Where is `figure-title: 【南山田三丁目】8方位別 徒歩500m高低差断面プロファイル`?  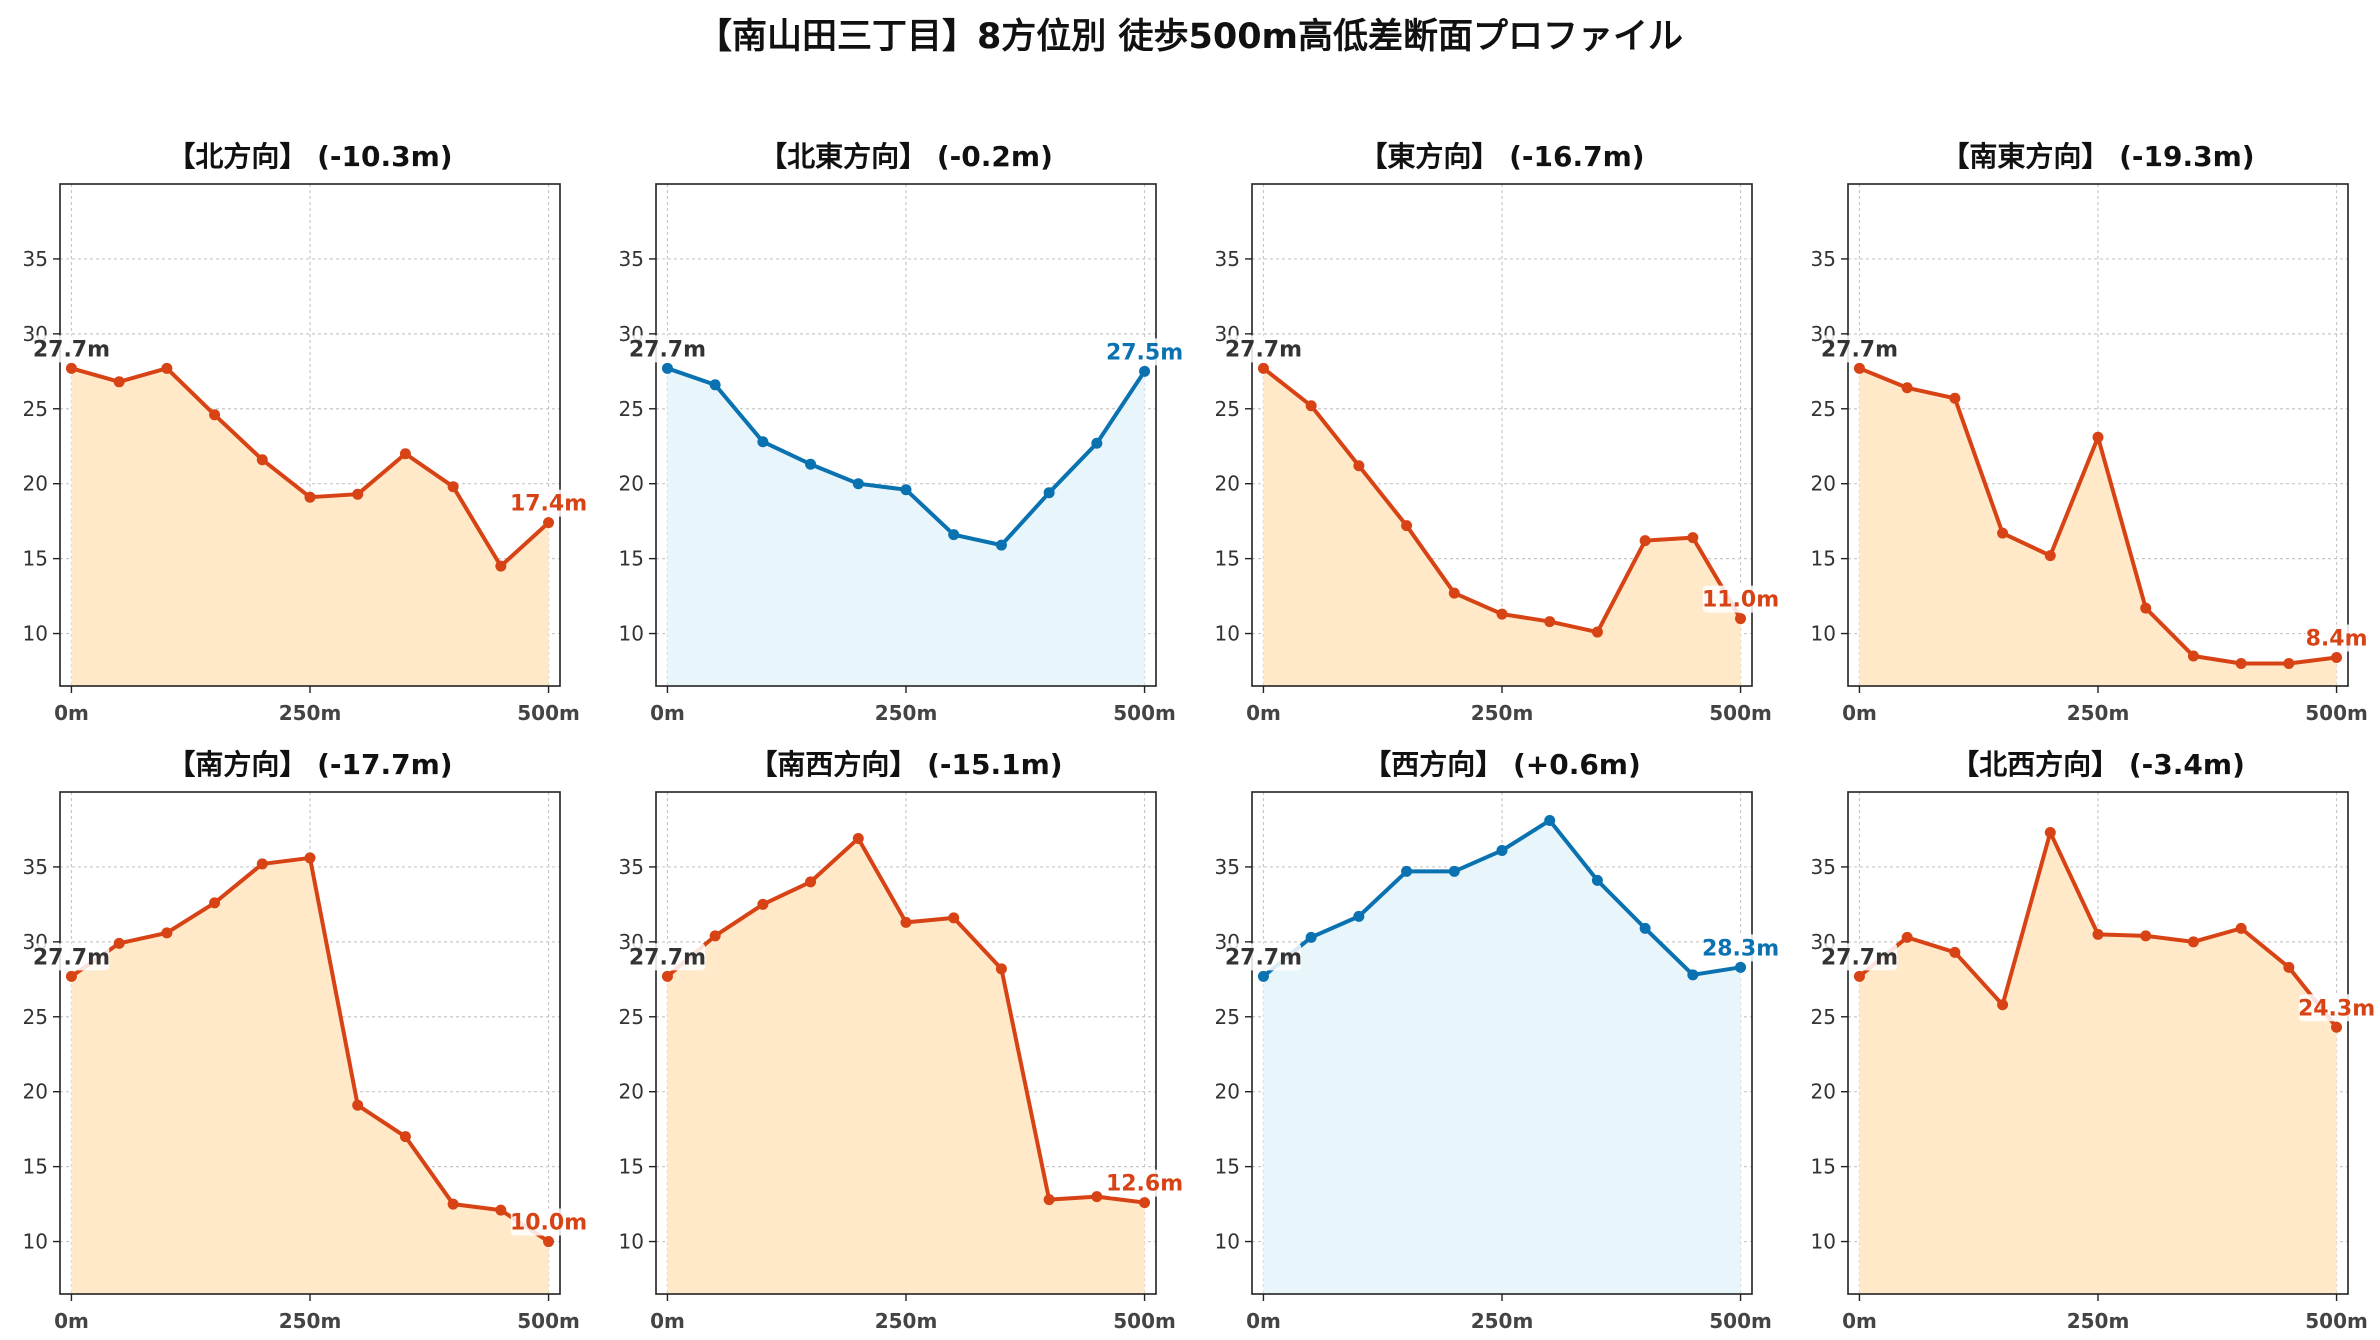 figure-title: 【南山田三丁目】8方位別 徒歩500m高低差断面プロファイル is located at coordinates (1190, 37).